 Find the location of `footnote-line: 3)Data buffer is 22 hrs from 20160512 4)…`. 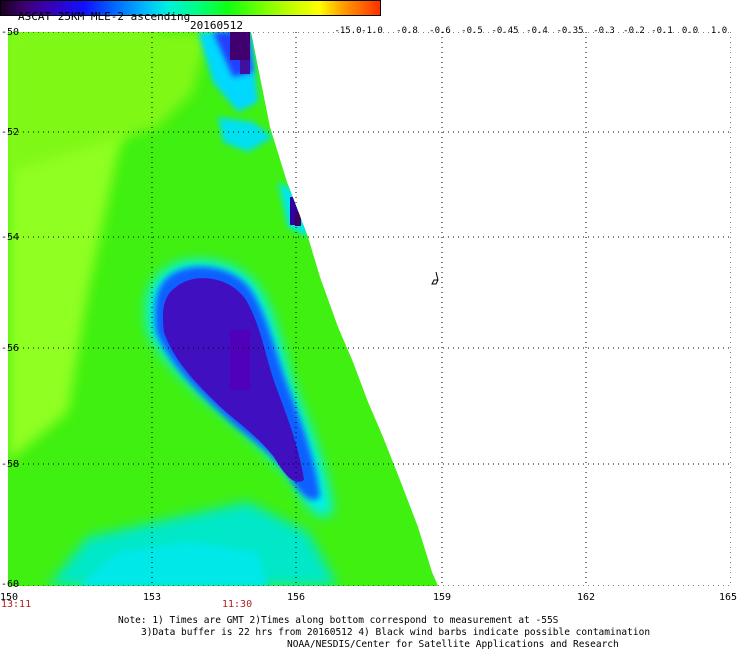

footnote-line: 3)Data buffer is 22 hrs from 20160512 4)… is located at coordinates (396, 632).